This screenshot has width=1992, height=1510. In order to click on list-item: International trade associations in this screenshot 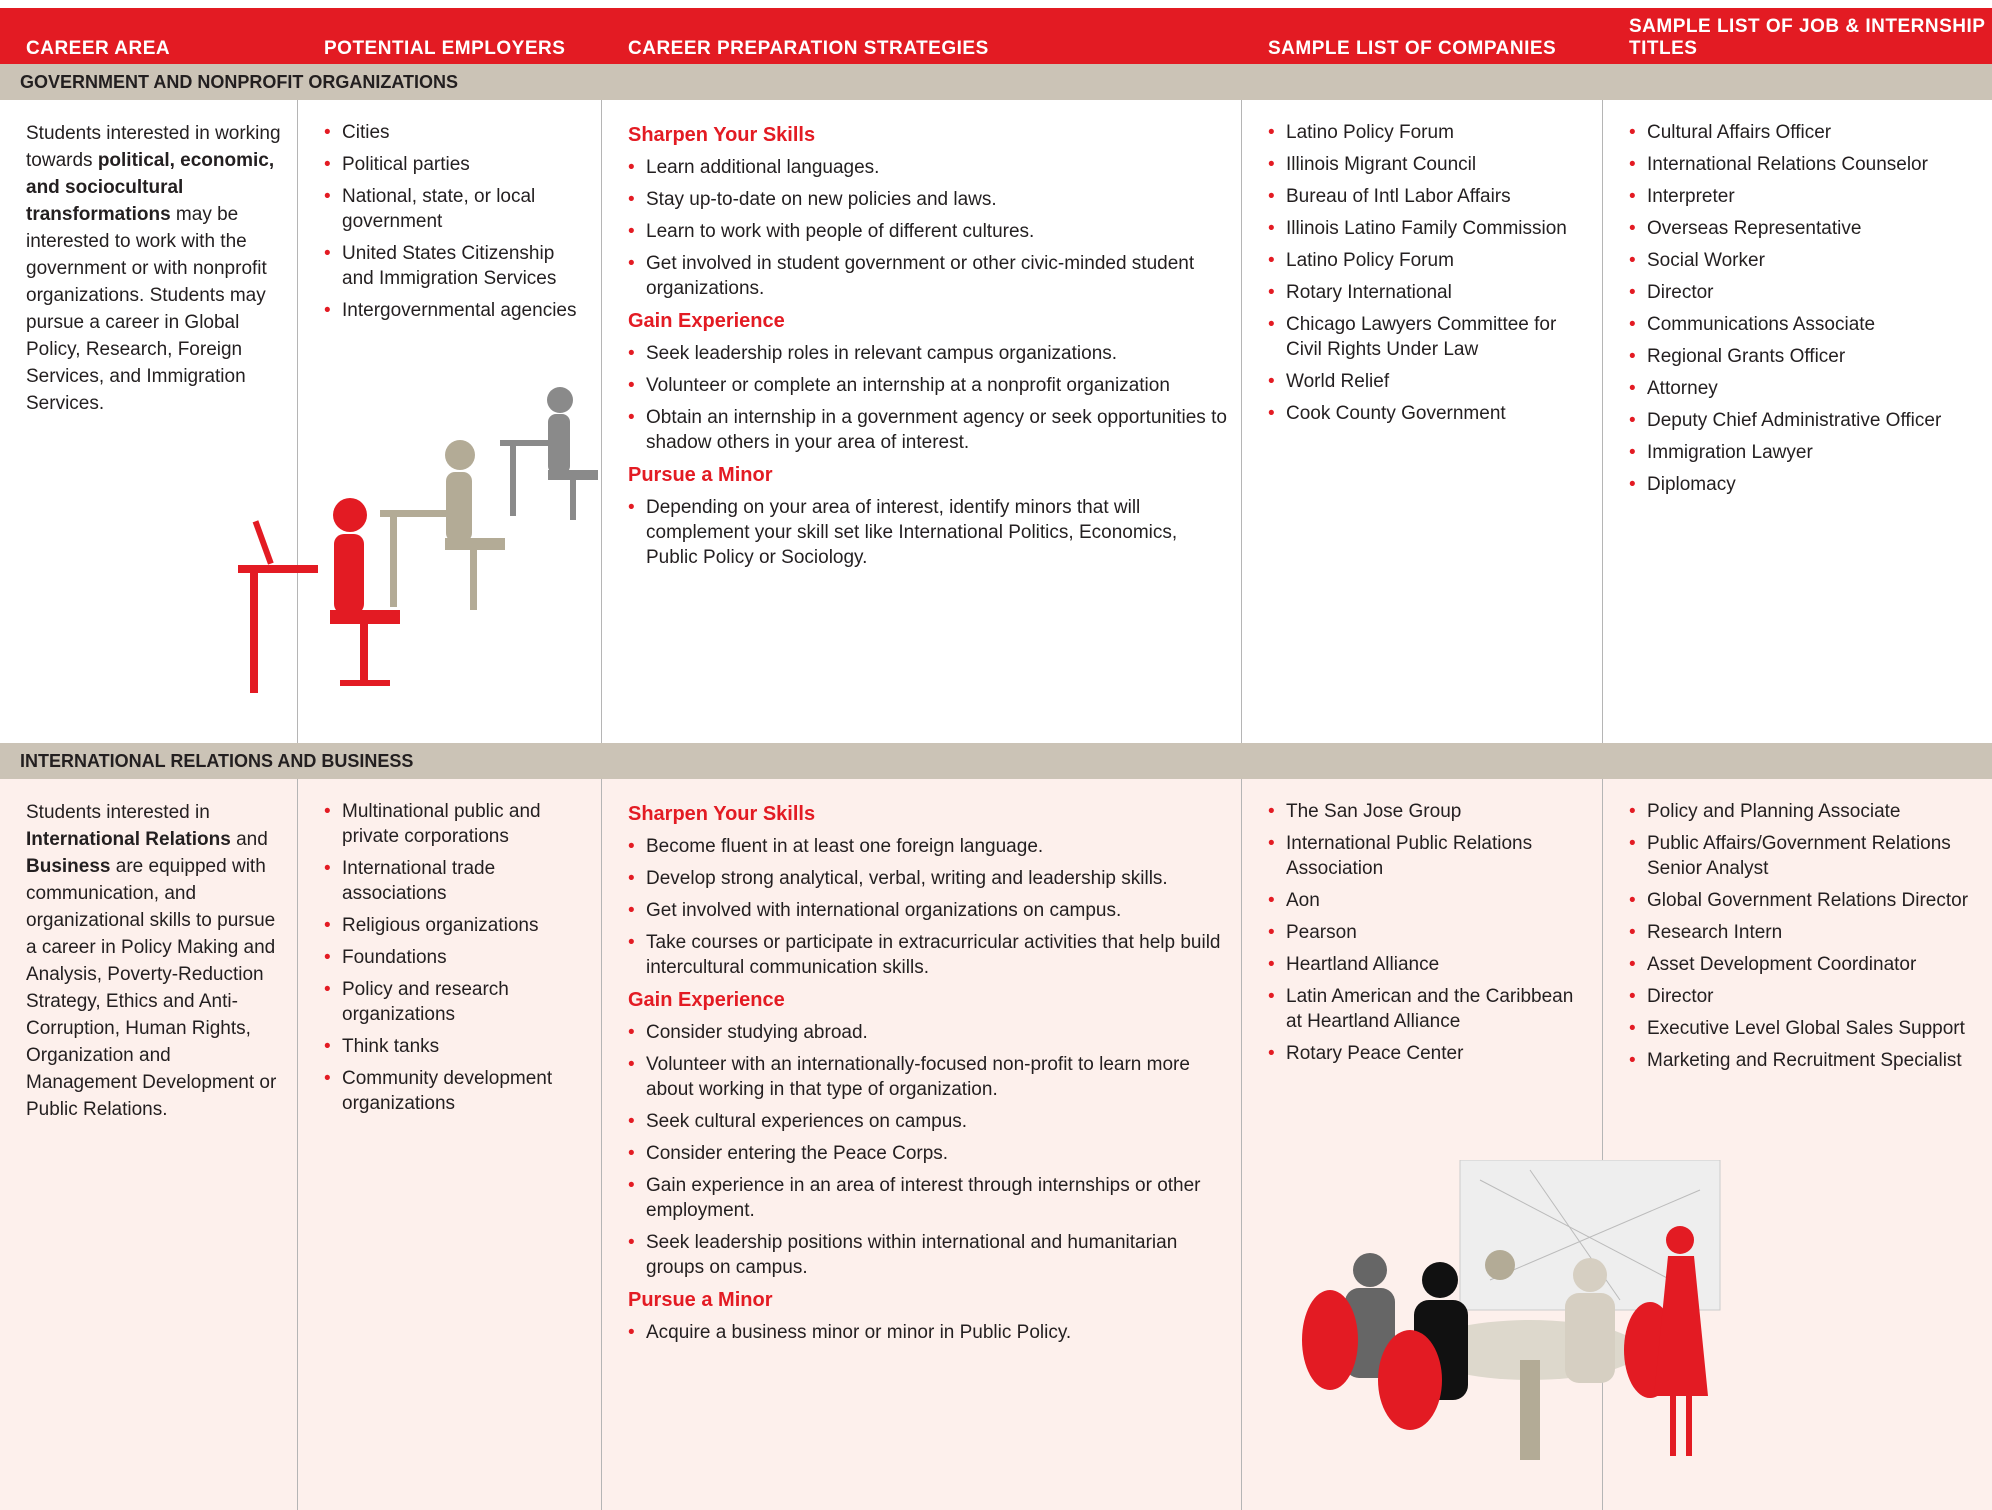, I will do `click(455, 881)`.